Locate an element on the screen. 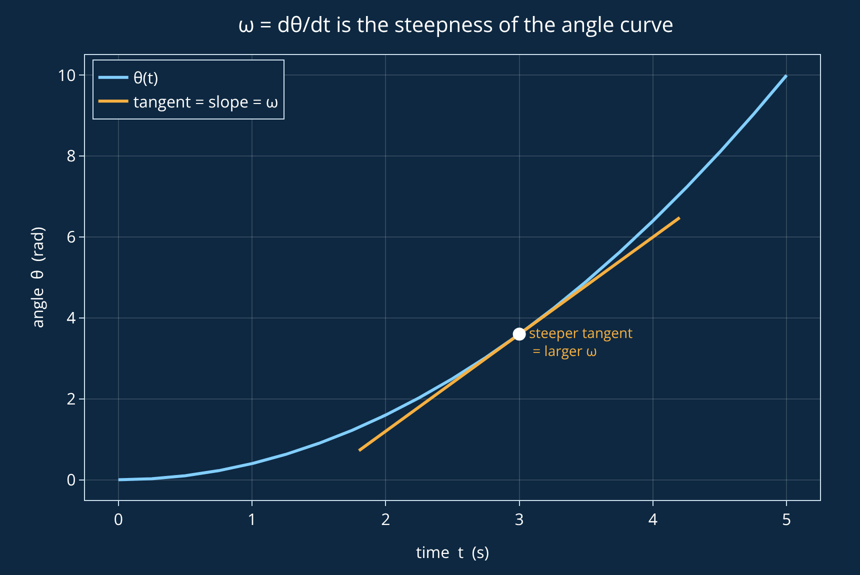 This screenshot has width=860, height=575. x-axis-title: time t (s) is located at coordinates (453, 552).